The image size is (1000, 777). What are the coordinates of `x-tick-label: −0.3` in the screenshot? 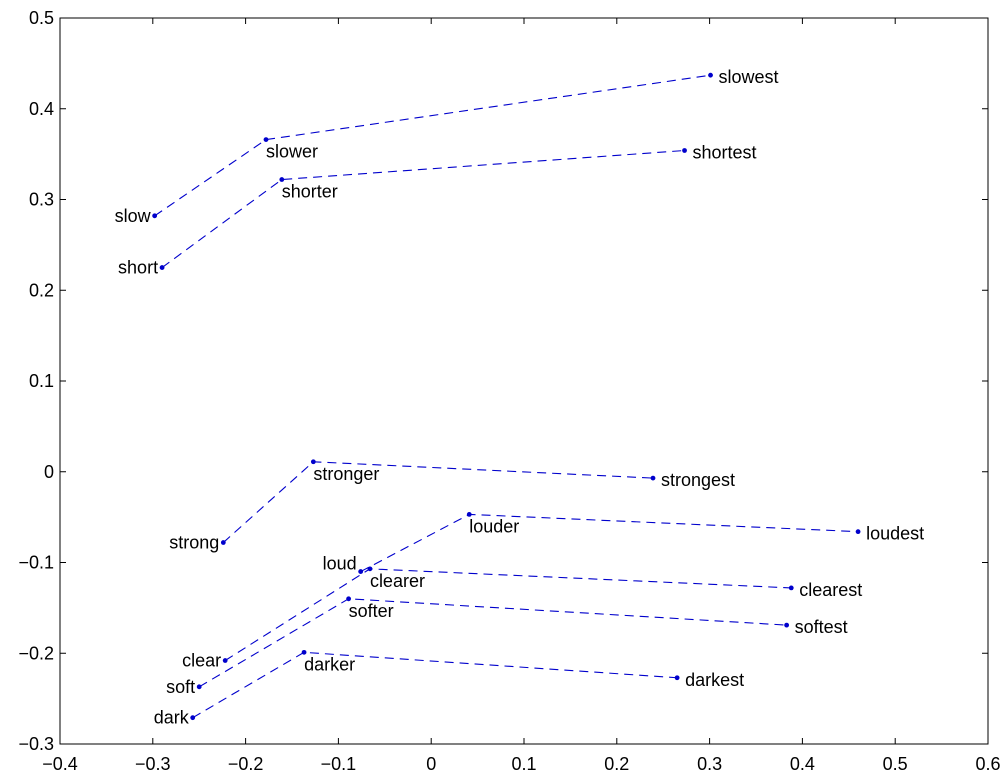 It's located at (153, 764).